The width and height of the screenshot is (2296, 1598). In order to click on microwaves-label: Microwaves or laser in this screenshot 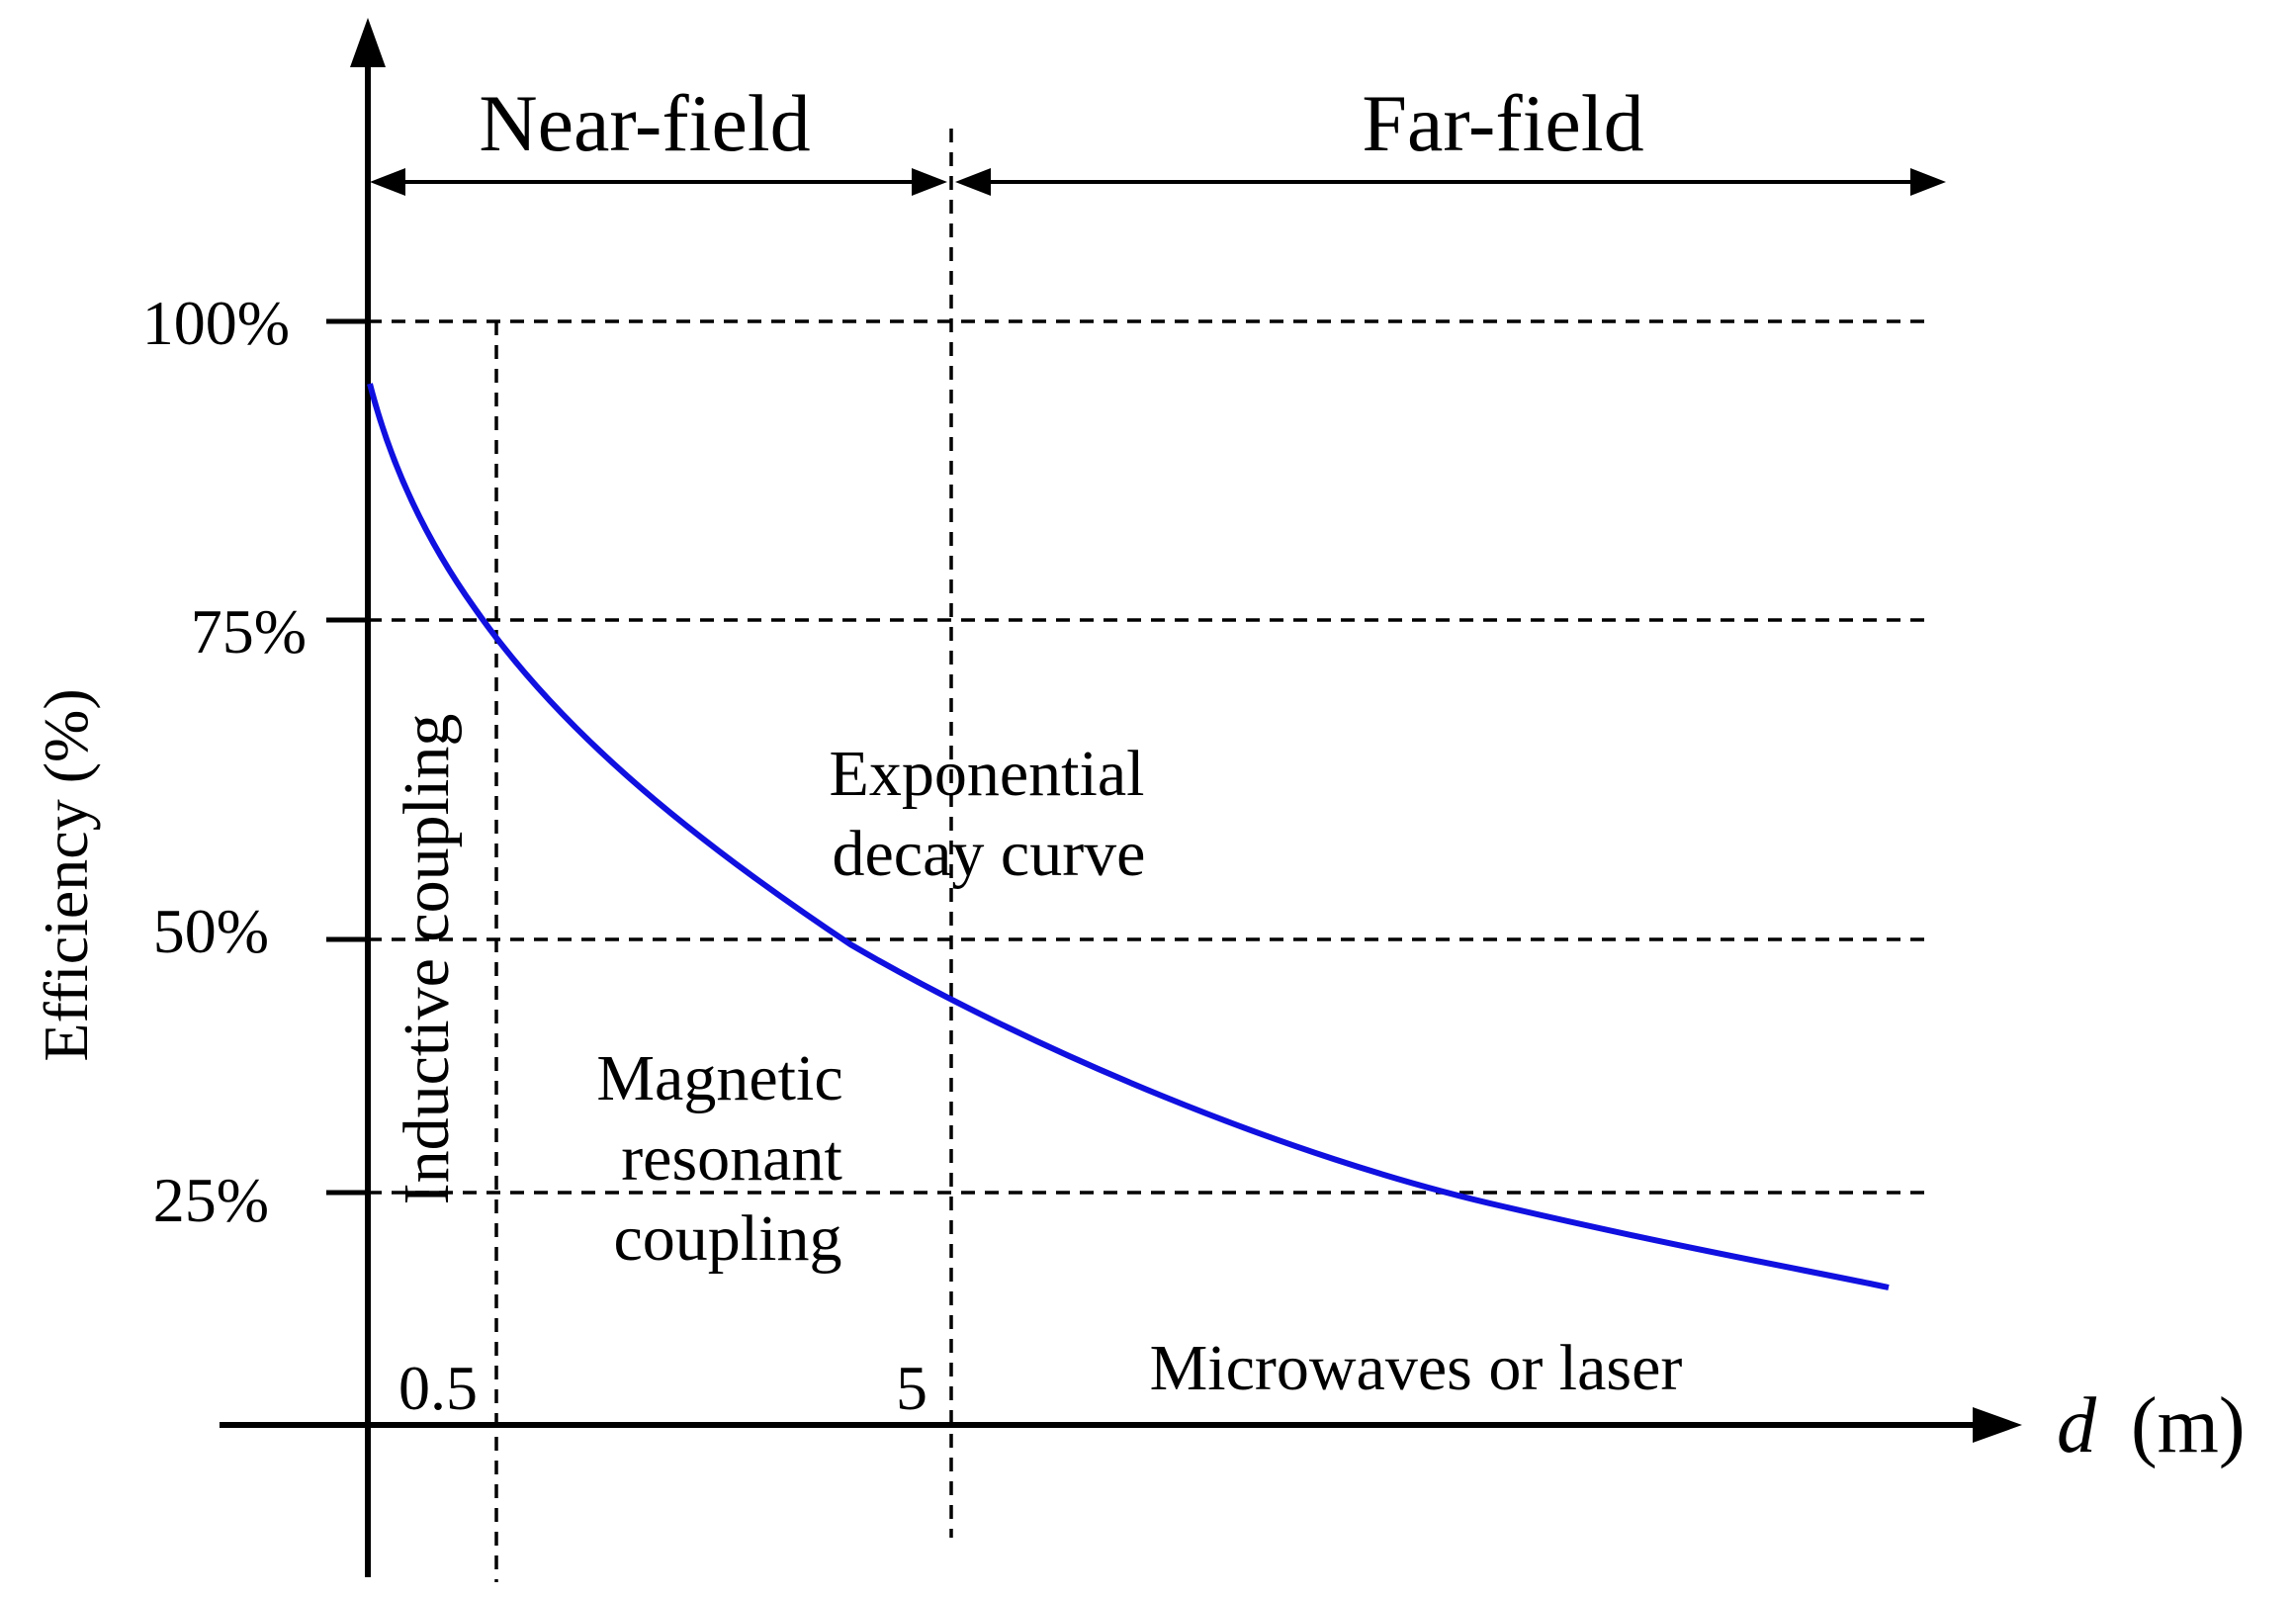, I will do `click(1416, 1368)`.